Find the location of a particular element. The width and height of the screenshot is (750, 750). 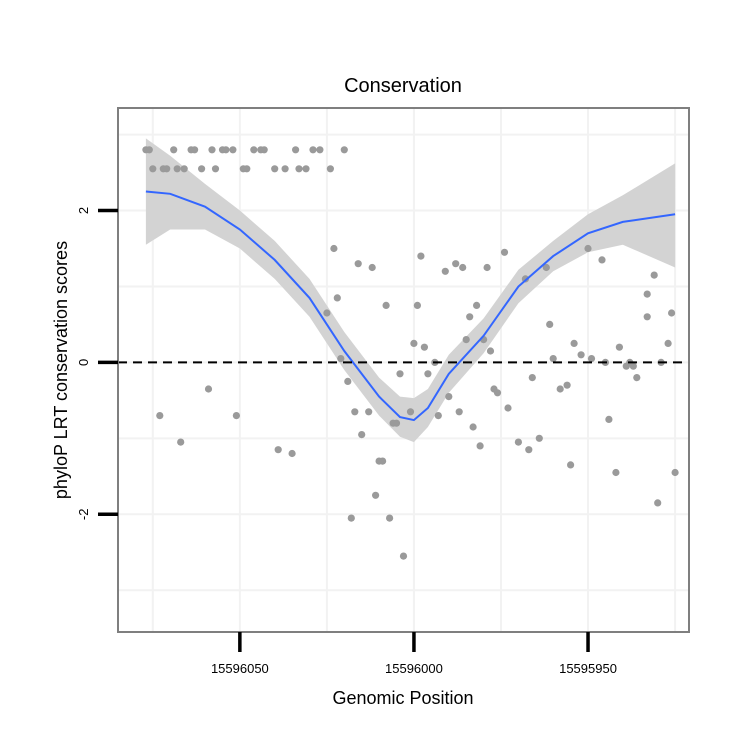

x-tick-label: 15595950 is located at coordinates (588, 668).